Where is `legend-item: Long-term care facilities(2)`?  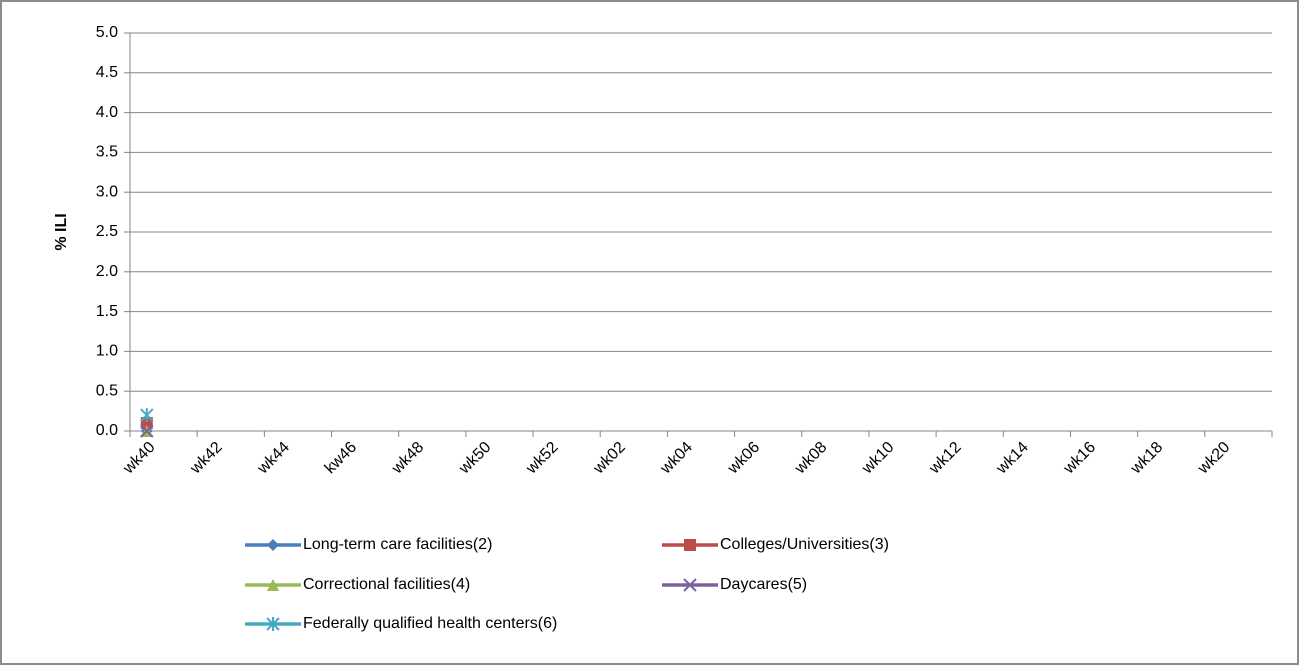 legend-item: Long-term care facilities(2) is located at coordinates (368, 544).